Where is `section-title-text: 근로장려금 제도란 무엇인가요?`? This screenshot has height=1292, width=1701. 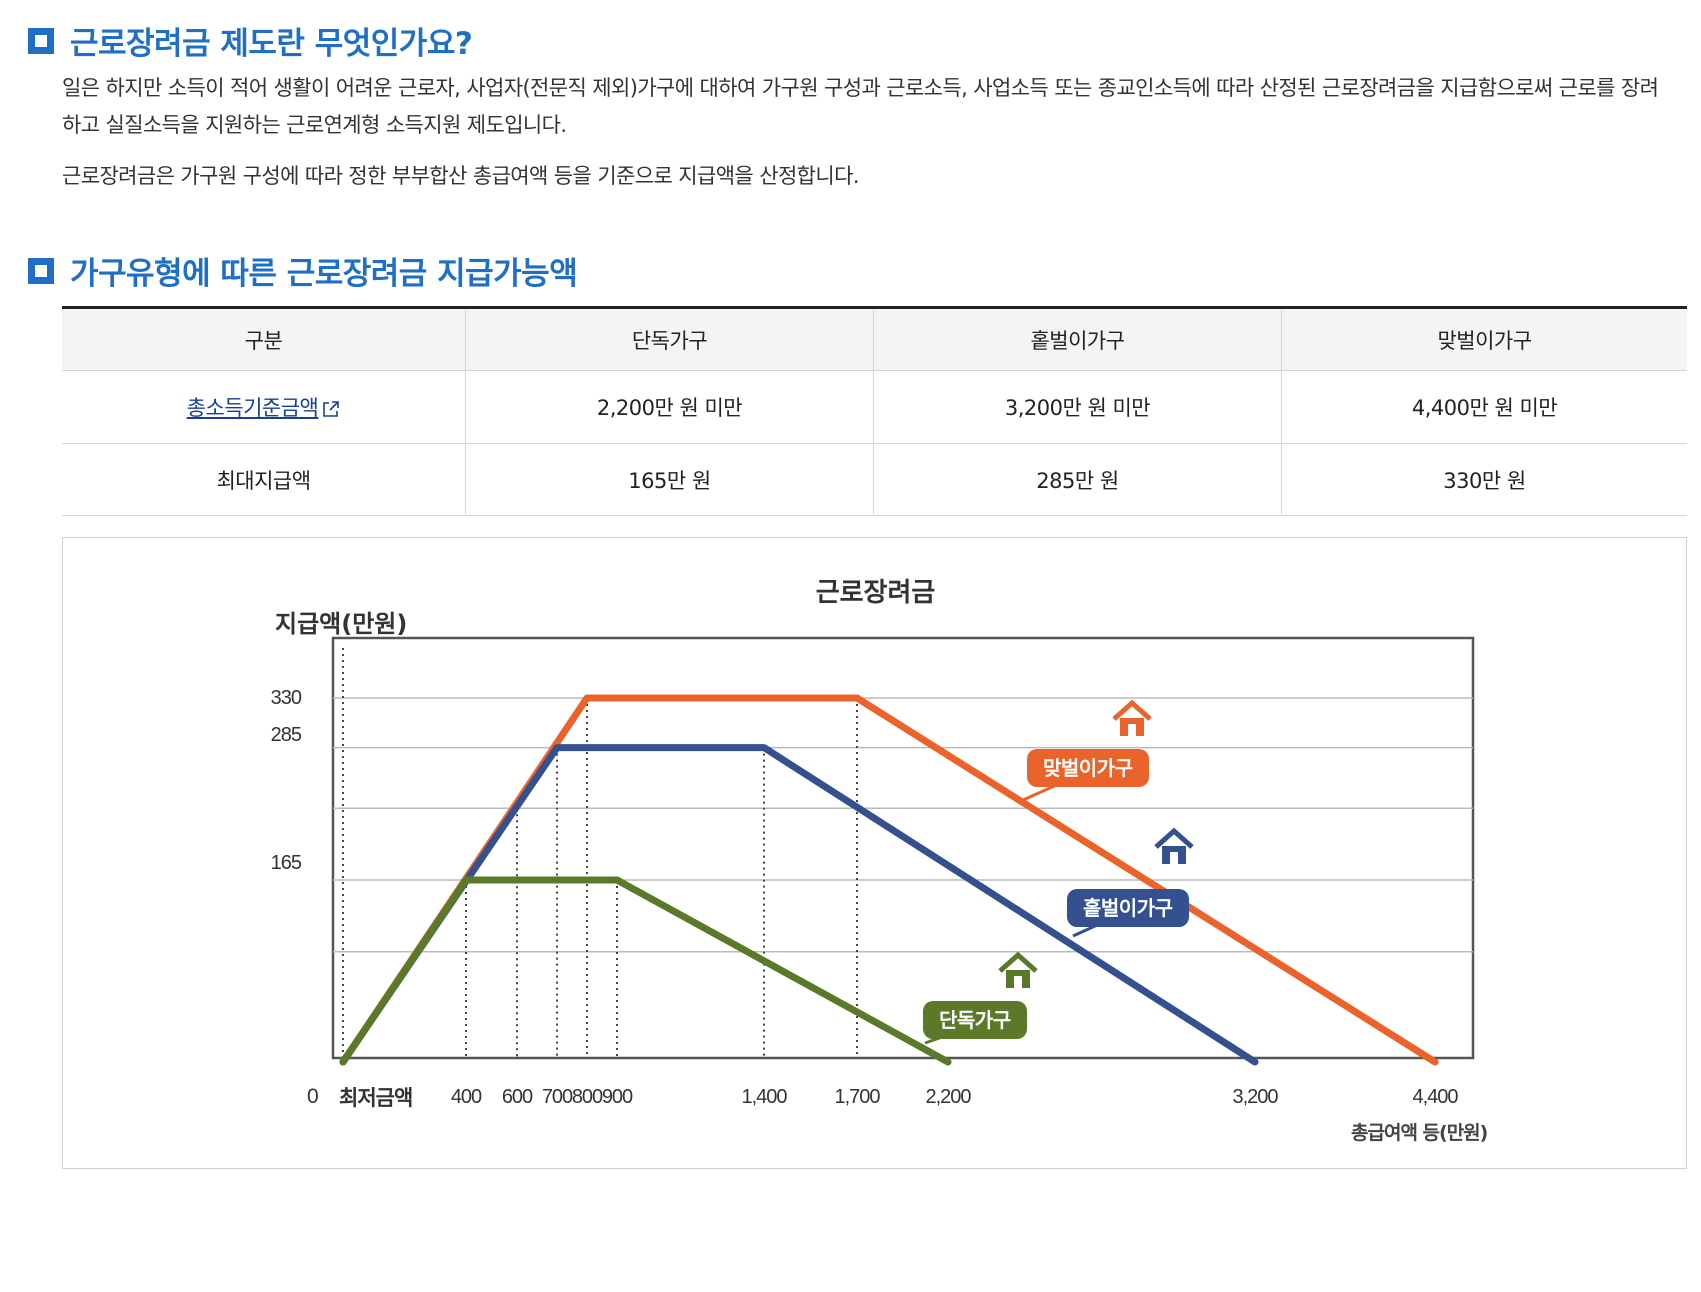 section-title-text: 근로장려금 제도란 무엇인가요? is located at coordinates (271, 44).